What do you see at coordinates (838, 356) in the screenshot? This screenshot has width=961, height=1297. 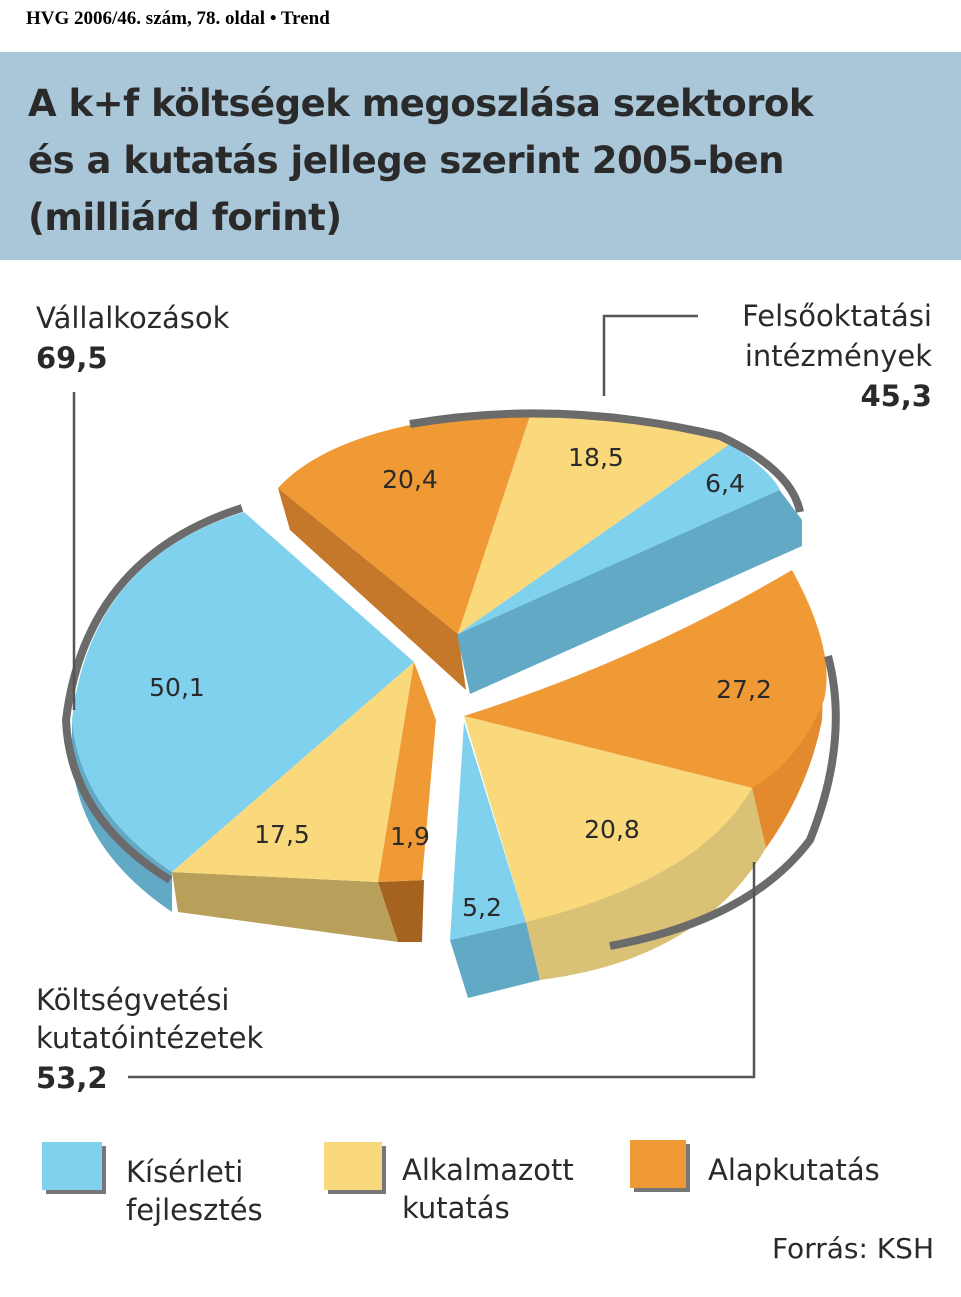 I see `group-label-felsooktatasi-2: intézmények` at bounding box center [838, 356].